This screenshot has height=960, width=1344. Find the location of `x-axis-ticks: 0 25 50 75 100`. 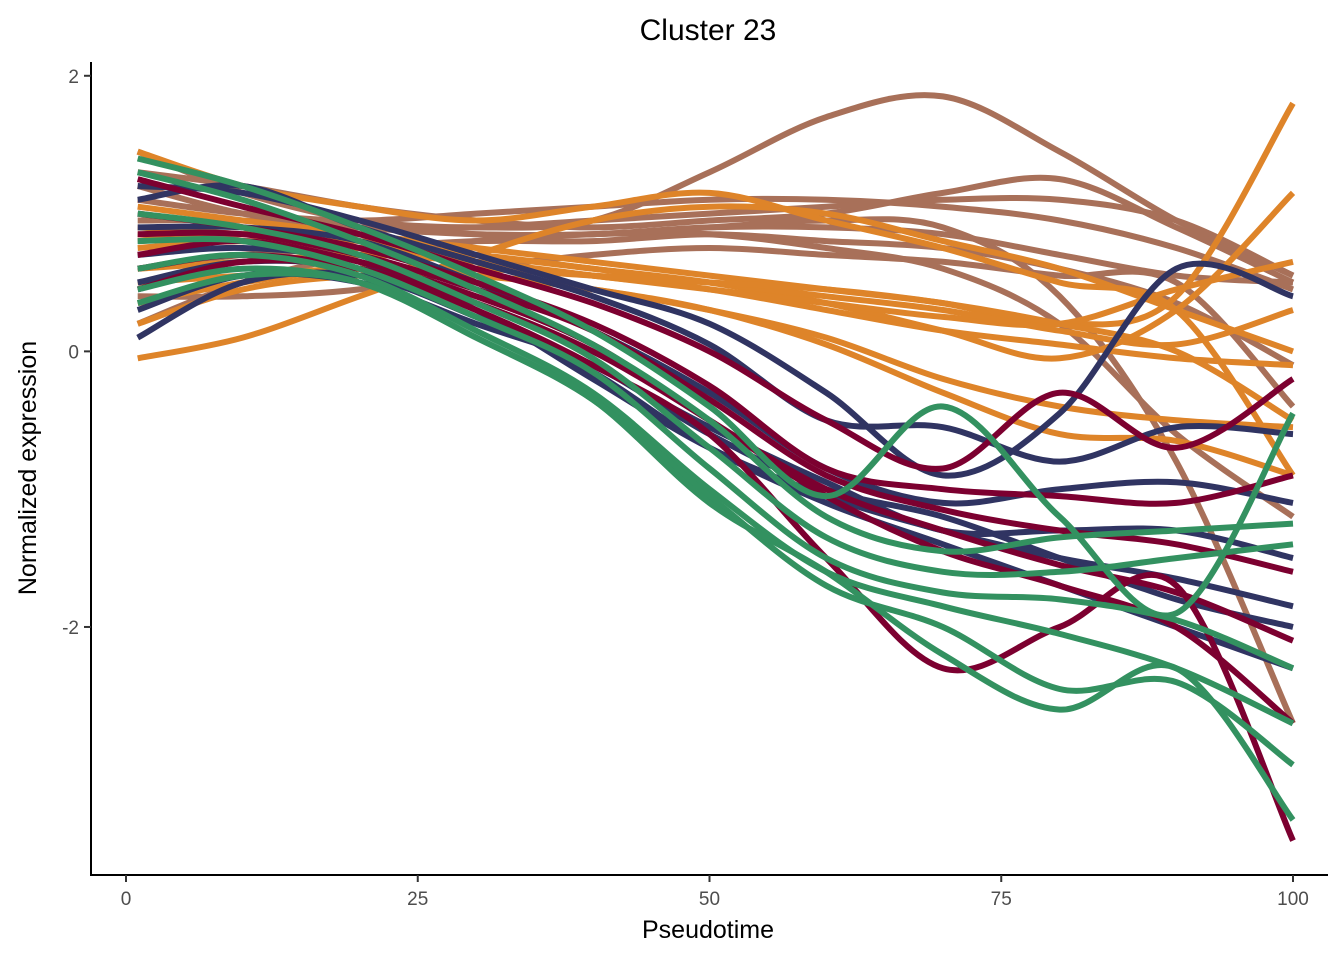

x-axis-ticks: 0 25 50 75 100 is located at coordinates (715, 892).